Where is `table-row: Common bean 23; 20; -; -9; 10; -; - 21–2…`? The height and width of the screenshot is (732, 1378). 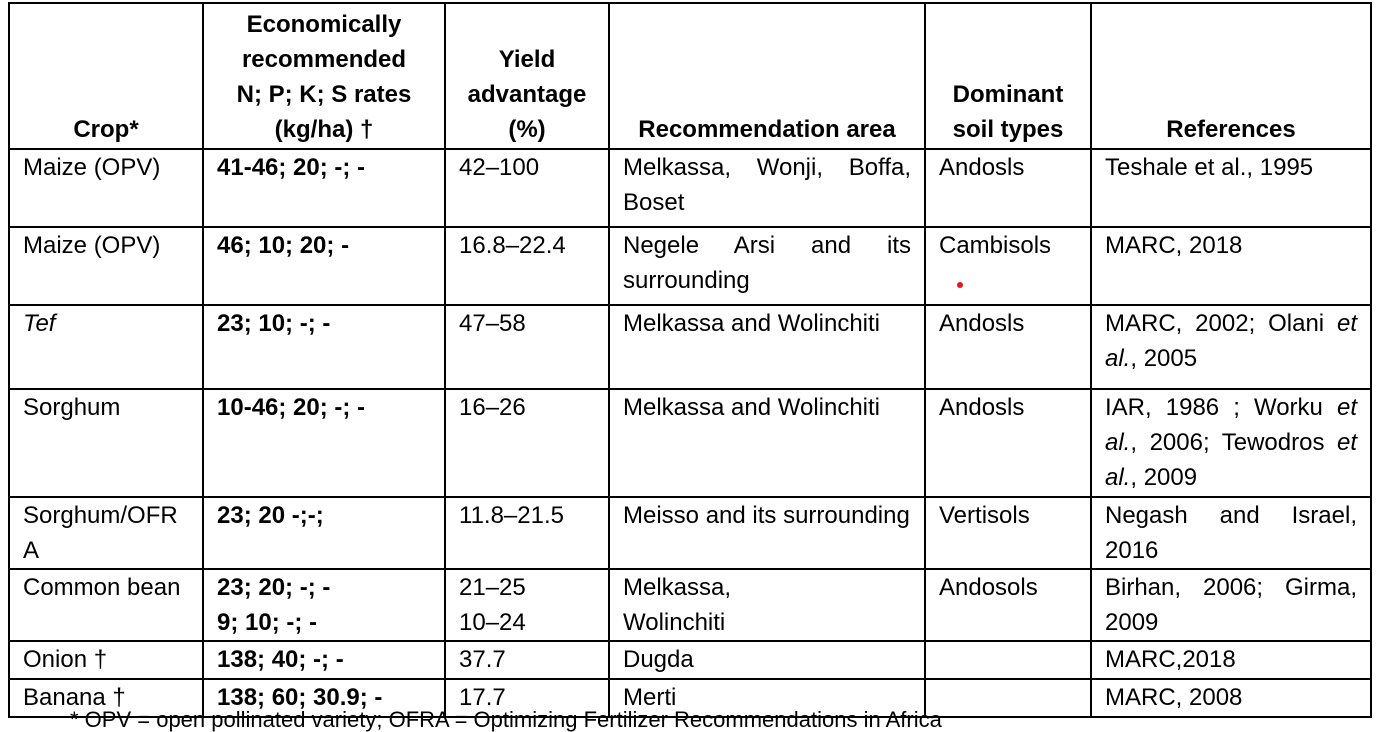 table-row: Common bean 23; 20; -; -9; 10; -; - 21–2… is located at coordinates (690, 605).